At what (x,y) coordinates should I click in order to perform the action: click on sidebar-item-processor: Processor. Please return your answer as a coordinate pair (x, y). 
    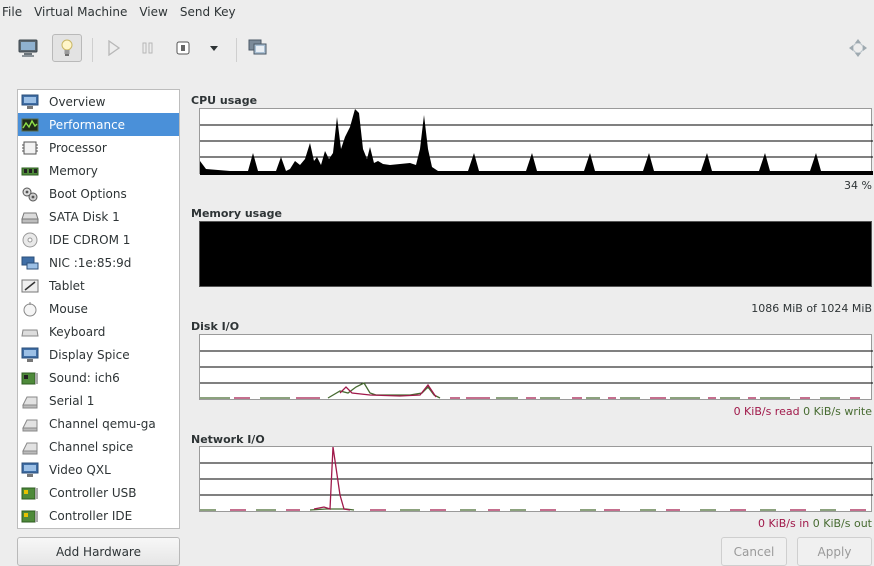
    Looking at the image, I should click on (98, 147).